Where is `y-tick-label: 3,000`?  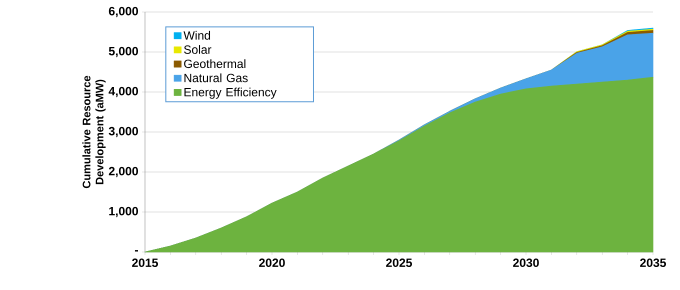
y-tick-label: 3,000 is located at coordinates (123, 132).